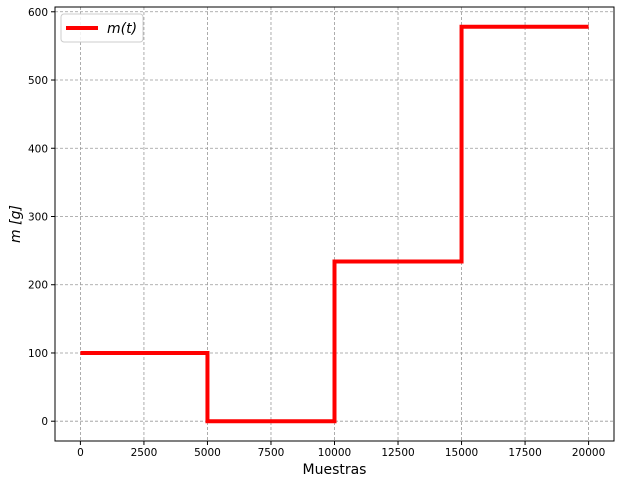 This screenshot has width=620, height=484. Describe the element at coordinates (38, 354) in the screenshot. I see `y-tick-label: 100` at that location.